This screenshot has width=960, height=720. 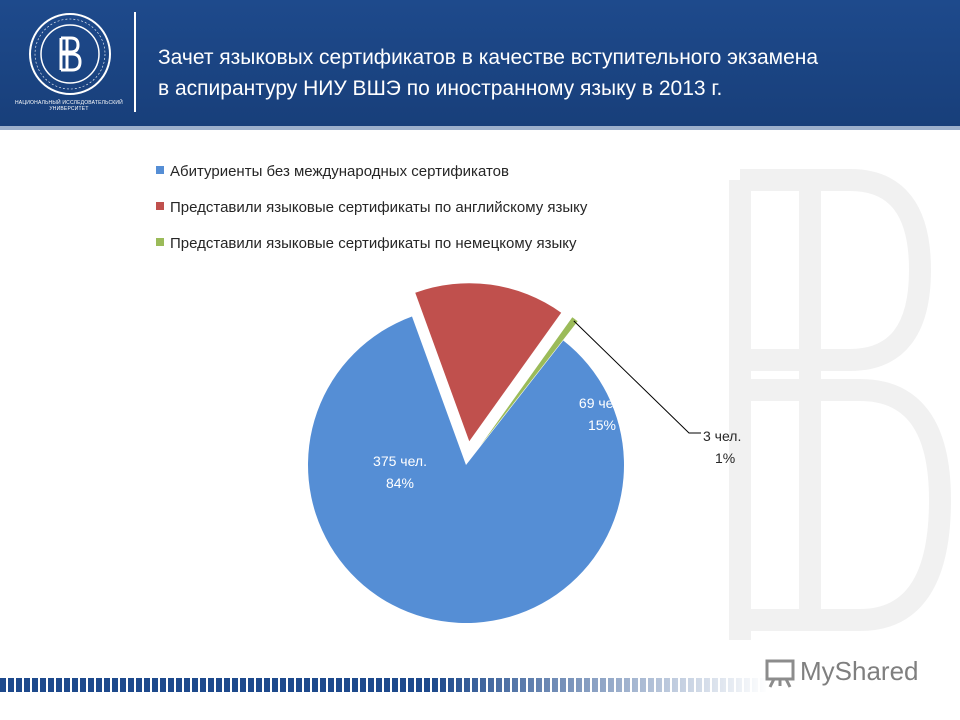 What do you see at coordinates (400, 461) in the screenshot?
I see `data-label-count-no-certificate: 375 чел.` at bounding box center [400, 461].